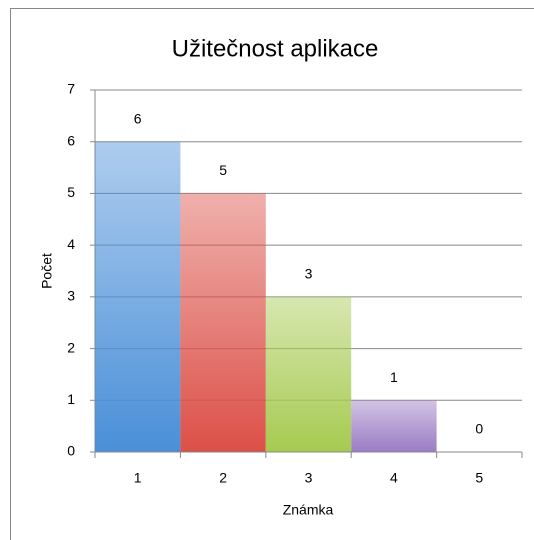 This screenshot has height=540, width=534. I want to click on x-tick-label: 5, so click(479, 478).